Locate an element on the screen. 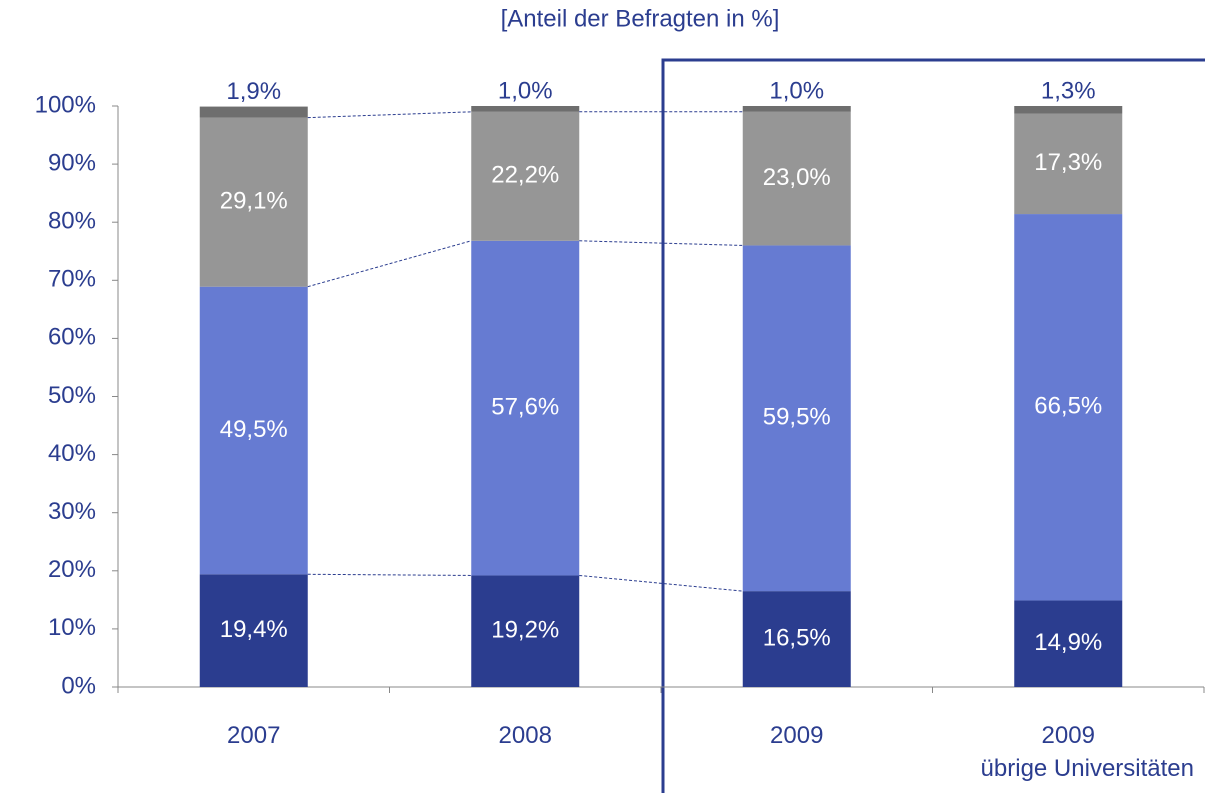 The width and height of the screenshot is (1205, 793). x-tick-label: 2009 is located at coordinates (796, 735).